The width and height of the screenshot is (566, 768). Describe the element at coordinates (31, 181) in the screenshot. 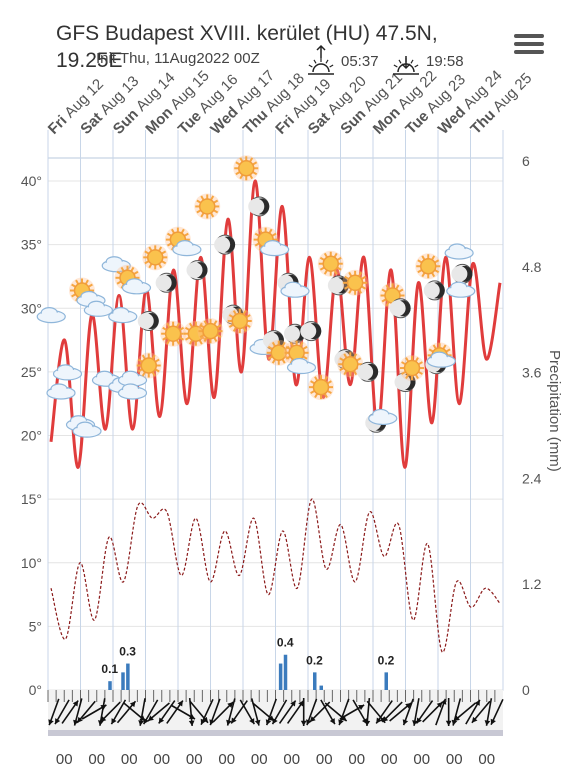

I see `temp-tick-label: 40°` at that location.